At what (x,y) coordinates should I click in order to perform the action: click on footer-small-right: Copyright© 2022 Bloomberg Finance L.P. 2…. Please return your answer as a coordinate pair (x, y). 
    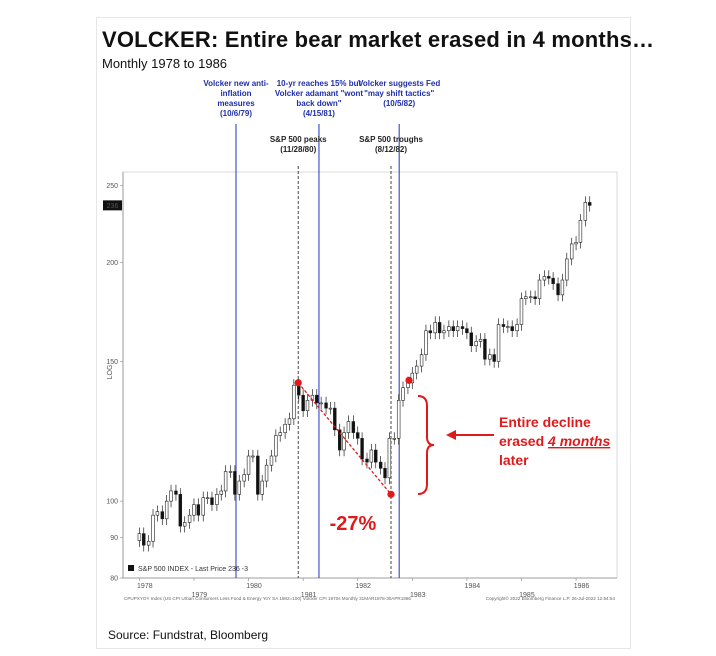
    Looking at the image, I should click on (551, 598).